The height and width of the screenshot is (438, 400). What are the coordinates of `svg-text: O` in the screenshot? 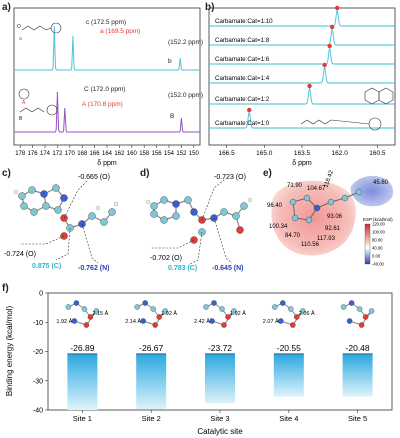 It's located at (19, 27).